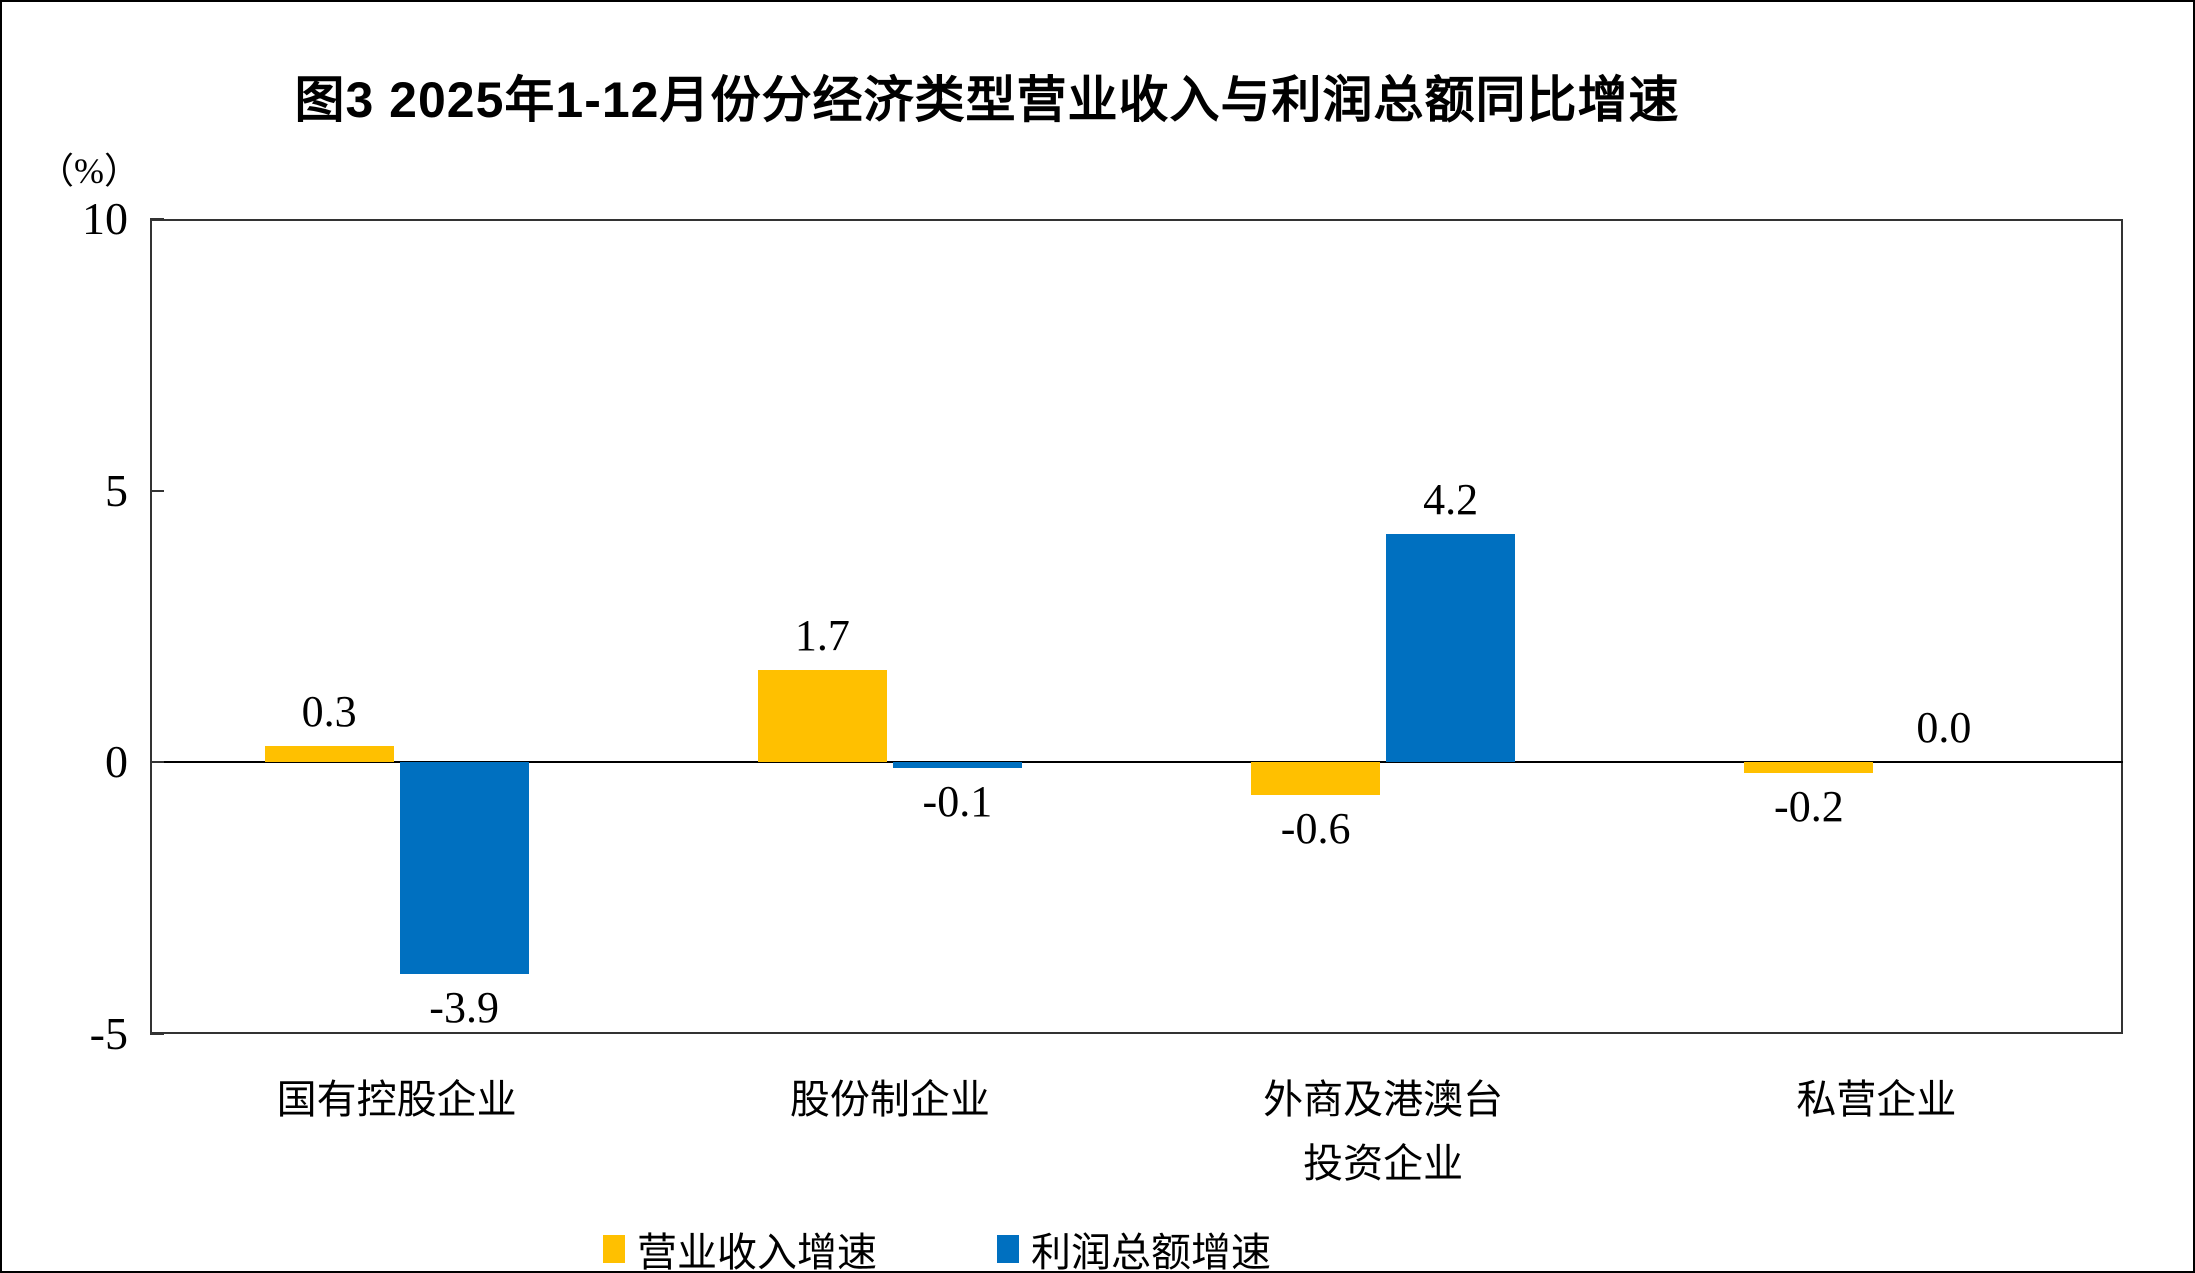 The height and width of the screenshot is (1273, 2195). I want to click on legend-item-series2: 利润总额增速, so click(1134, 1246).